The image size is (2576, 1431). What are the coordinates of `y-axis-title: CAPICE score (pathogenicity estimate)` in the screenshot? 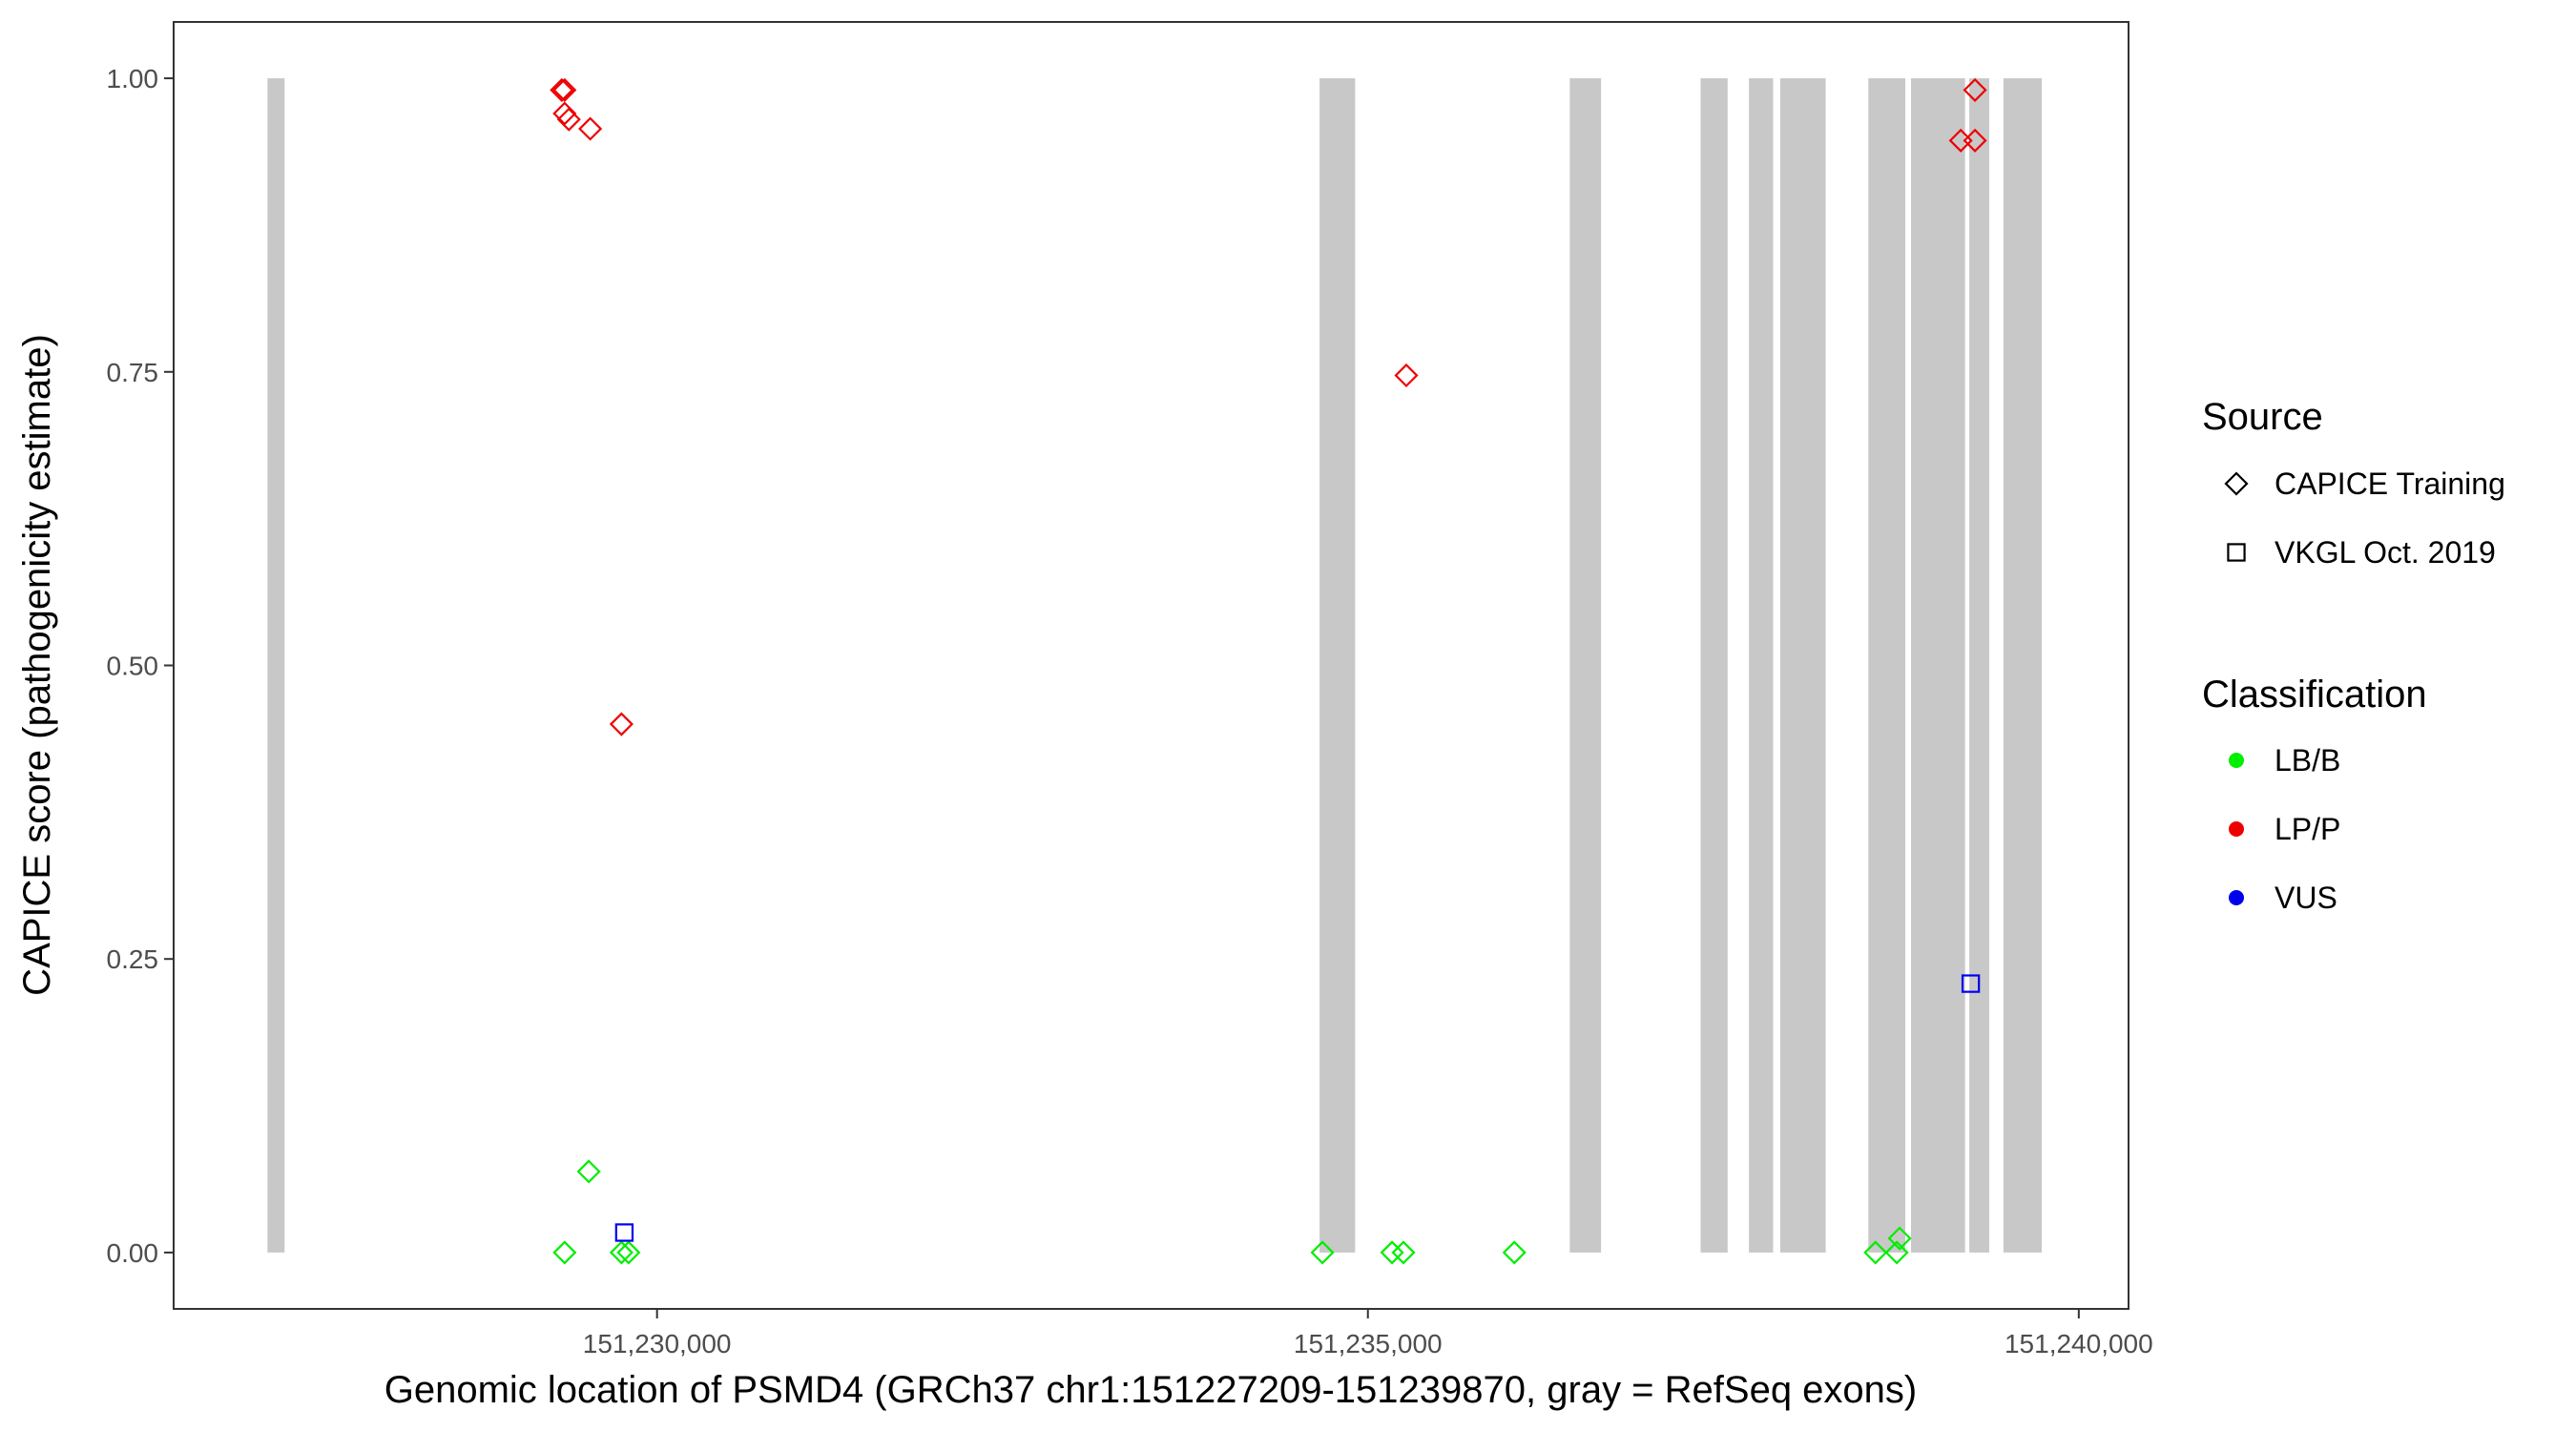 It's located at (37, 665).